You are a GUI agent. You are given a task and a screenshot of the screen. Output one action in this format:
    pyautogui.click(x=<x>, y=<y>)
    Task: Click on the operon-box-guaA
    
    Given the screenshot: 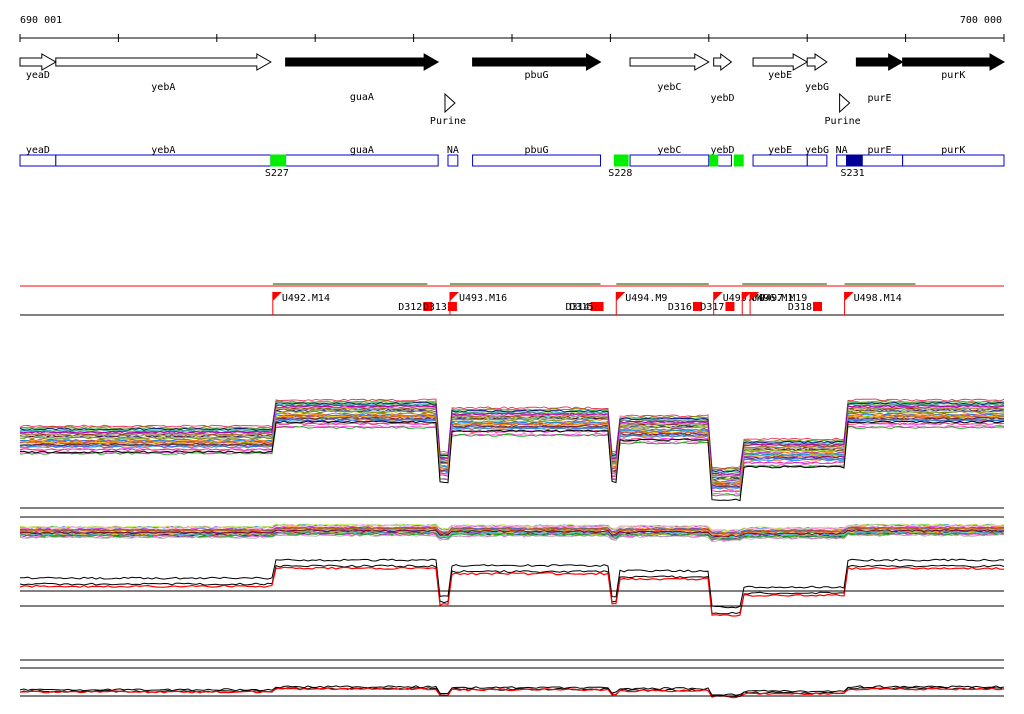 What is the action you would take?
    pyautogui.click(x=362, y=160)
    